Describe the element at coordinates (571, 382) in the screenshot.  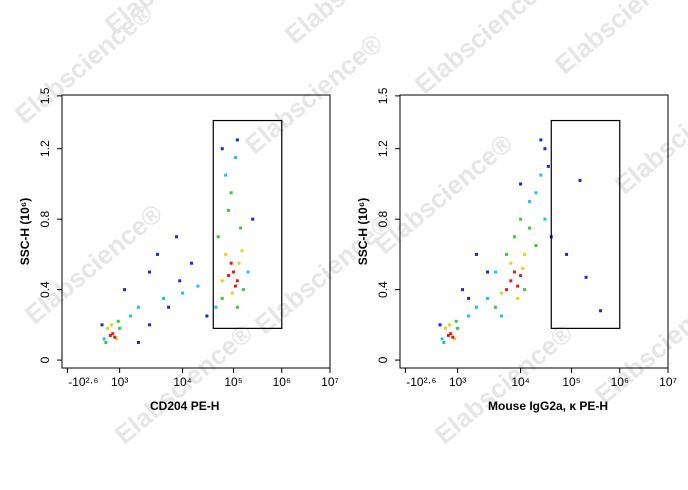
I see `x-tick-label: 10⁵` at that location.